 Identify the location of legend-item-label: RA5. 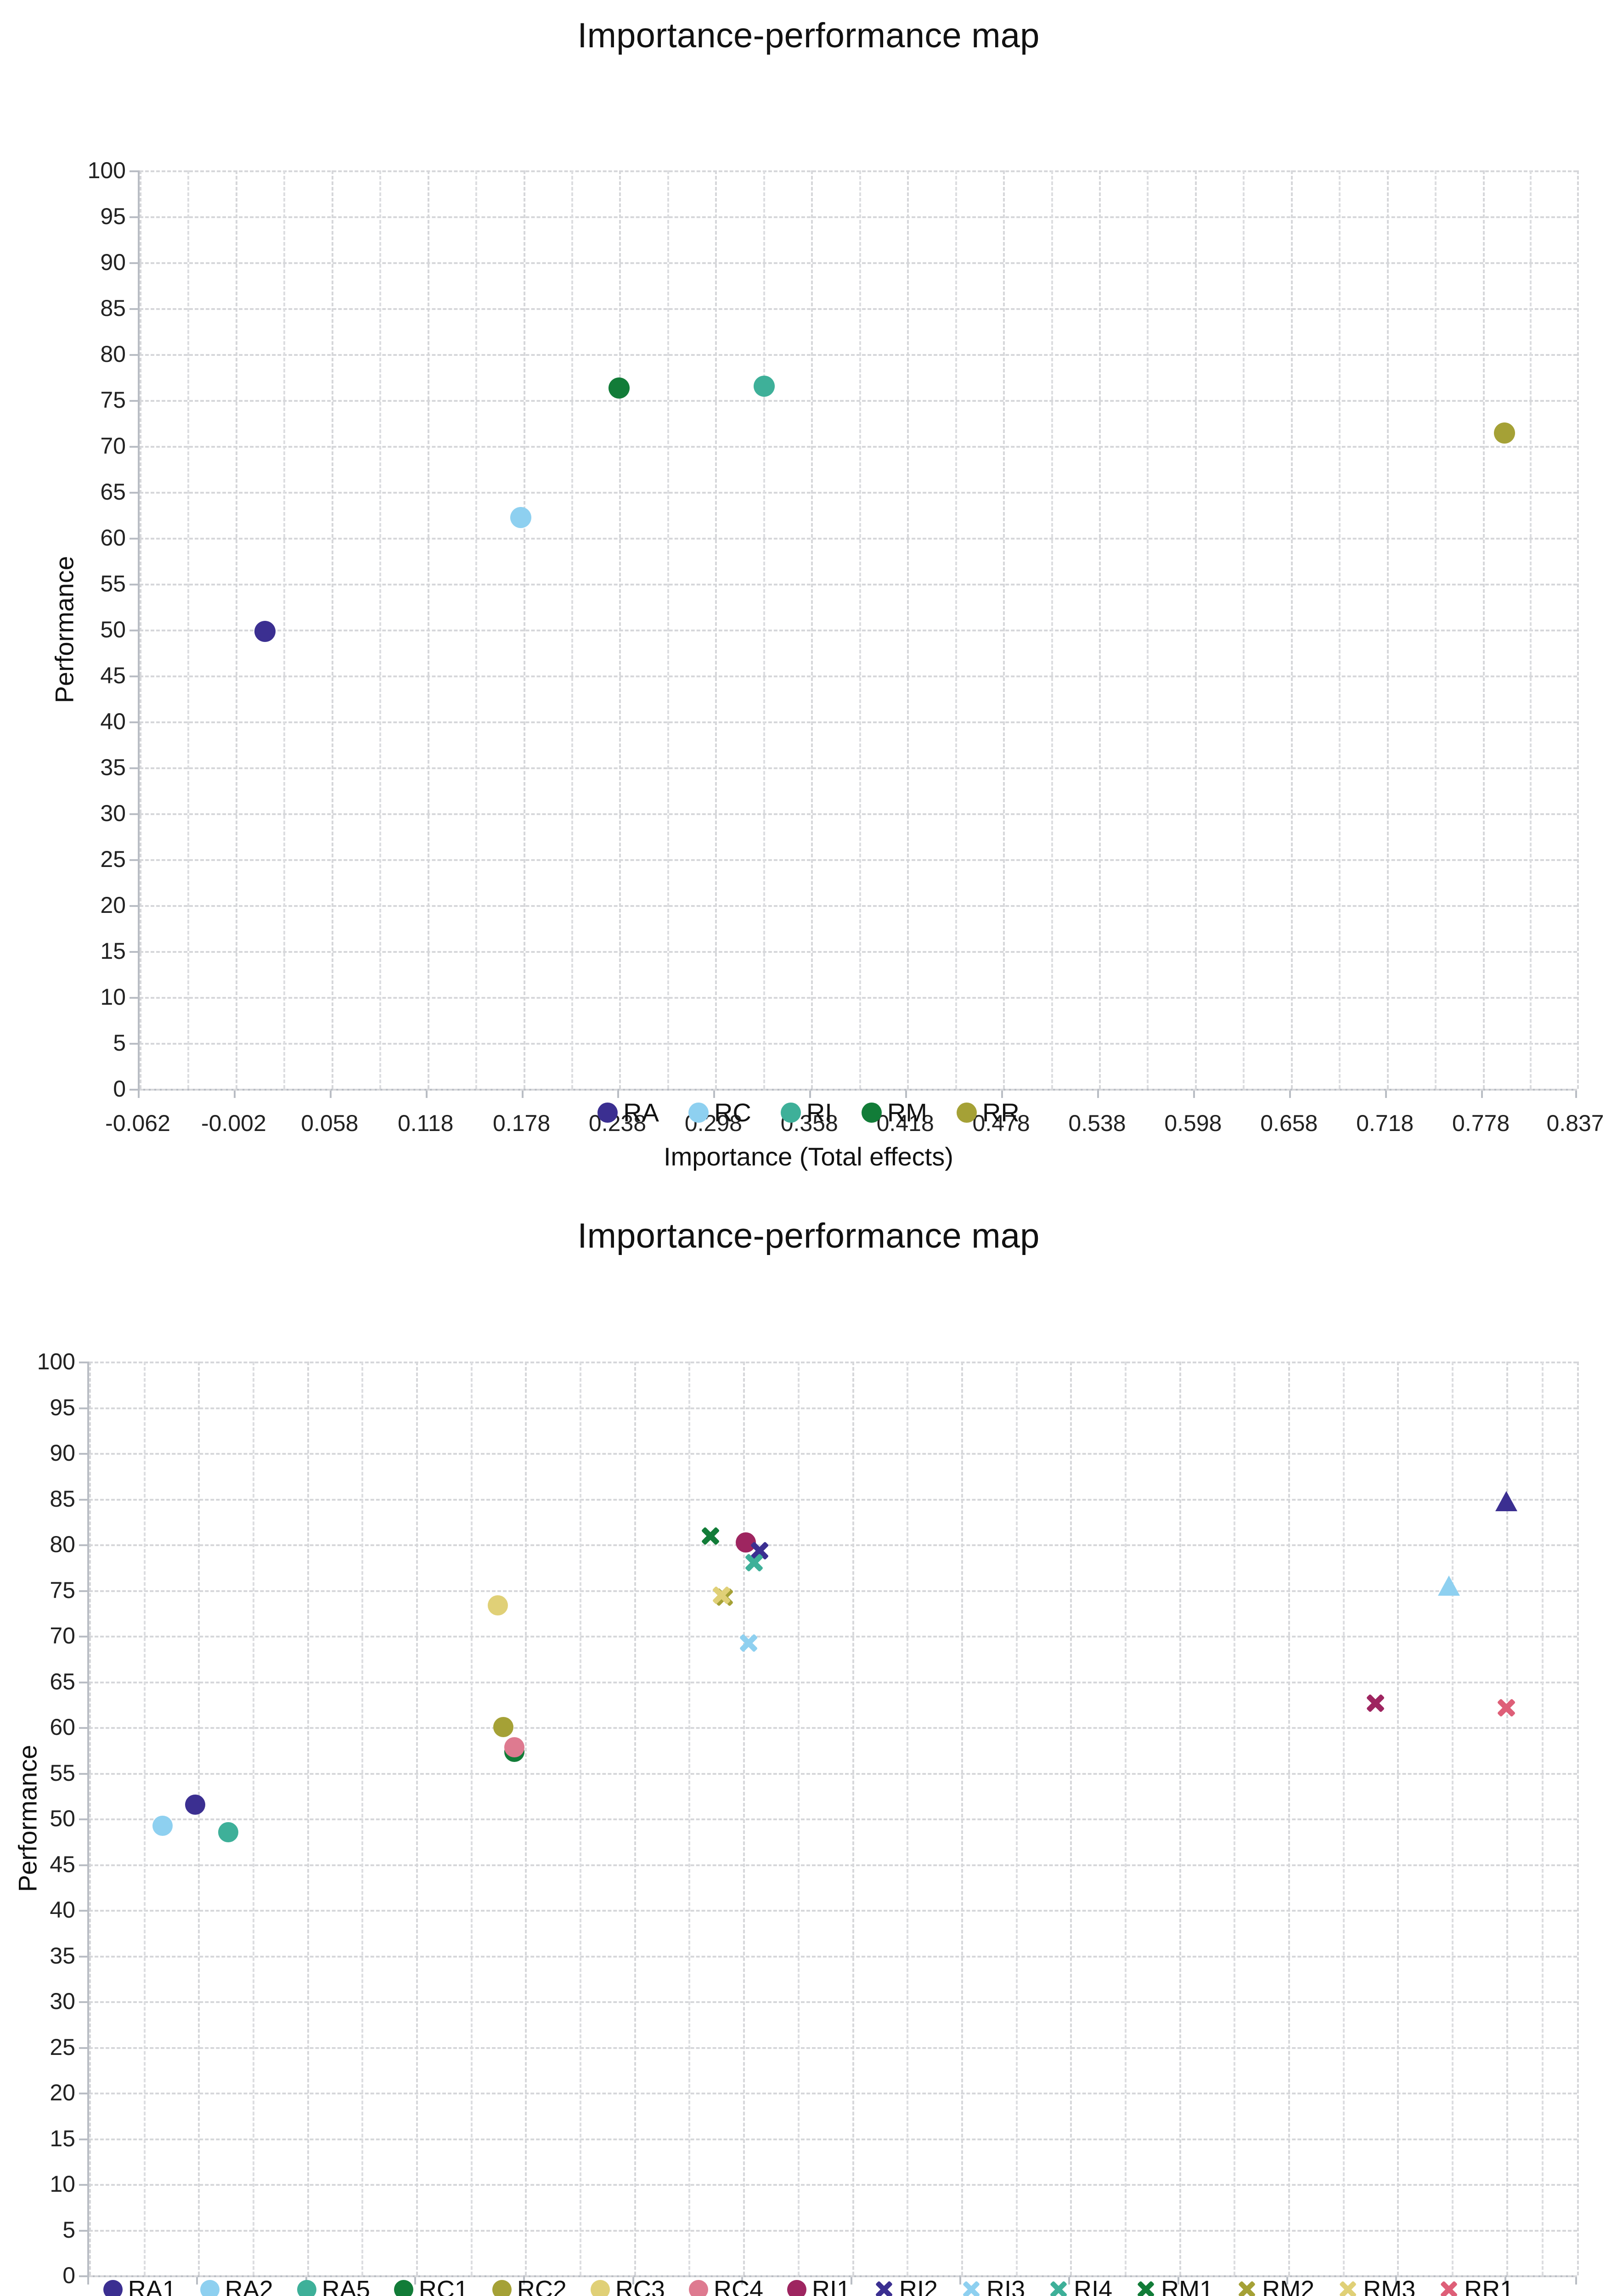
(345, 2286).